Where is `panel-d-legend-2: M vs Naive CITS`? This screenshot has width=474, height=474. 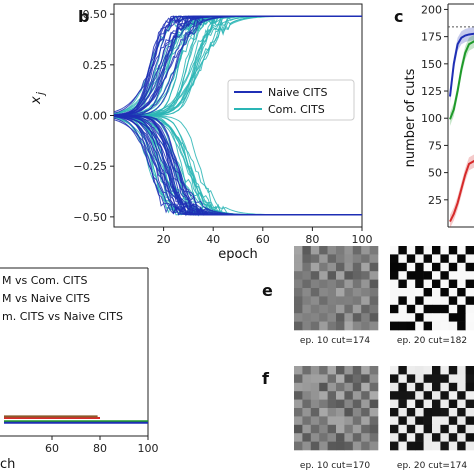 panel-d-legend-2: M vs Naive CITS is located at coordinates (46, 298).